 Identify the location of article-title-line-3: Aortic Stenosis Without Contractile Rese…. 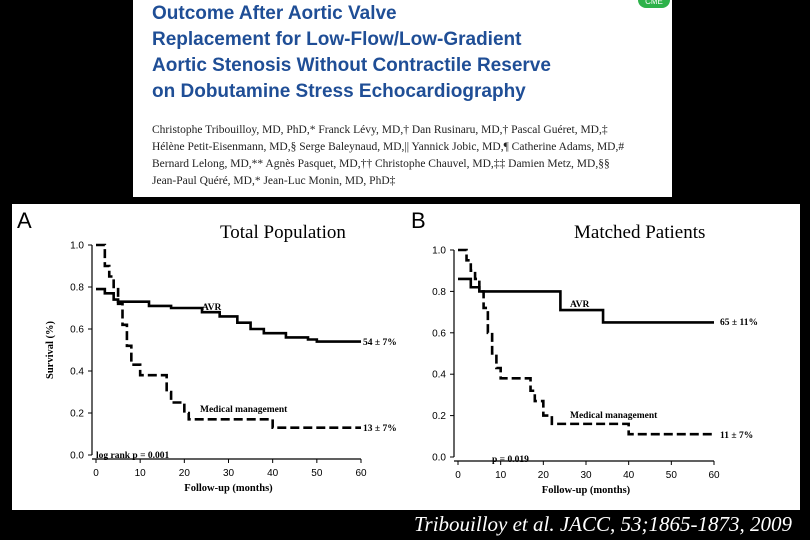
(351, 65).